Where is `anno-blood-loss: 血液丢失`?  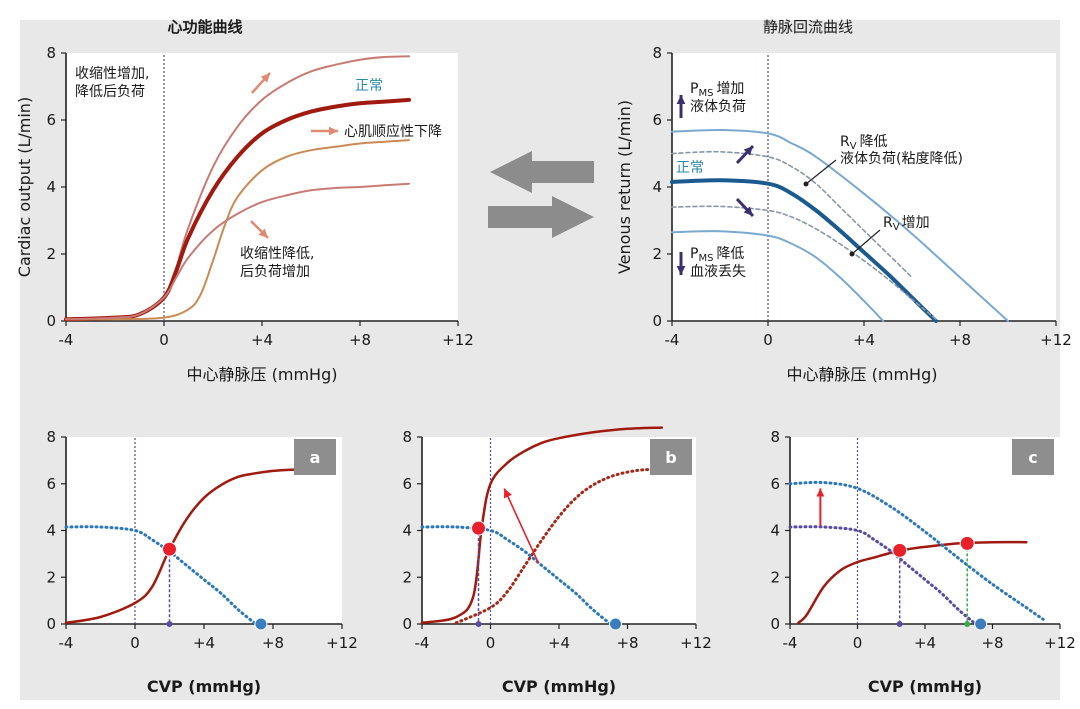
anno-blood-loss: 血液丢失 is located at coordinates (718, 272).